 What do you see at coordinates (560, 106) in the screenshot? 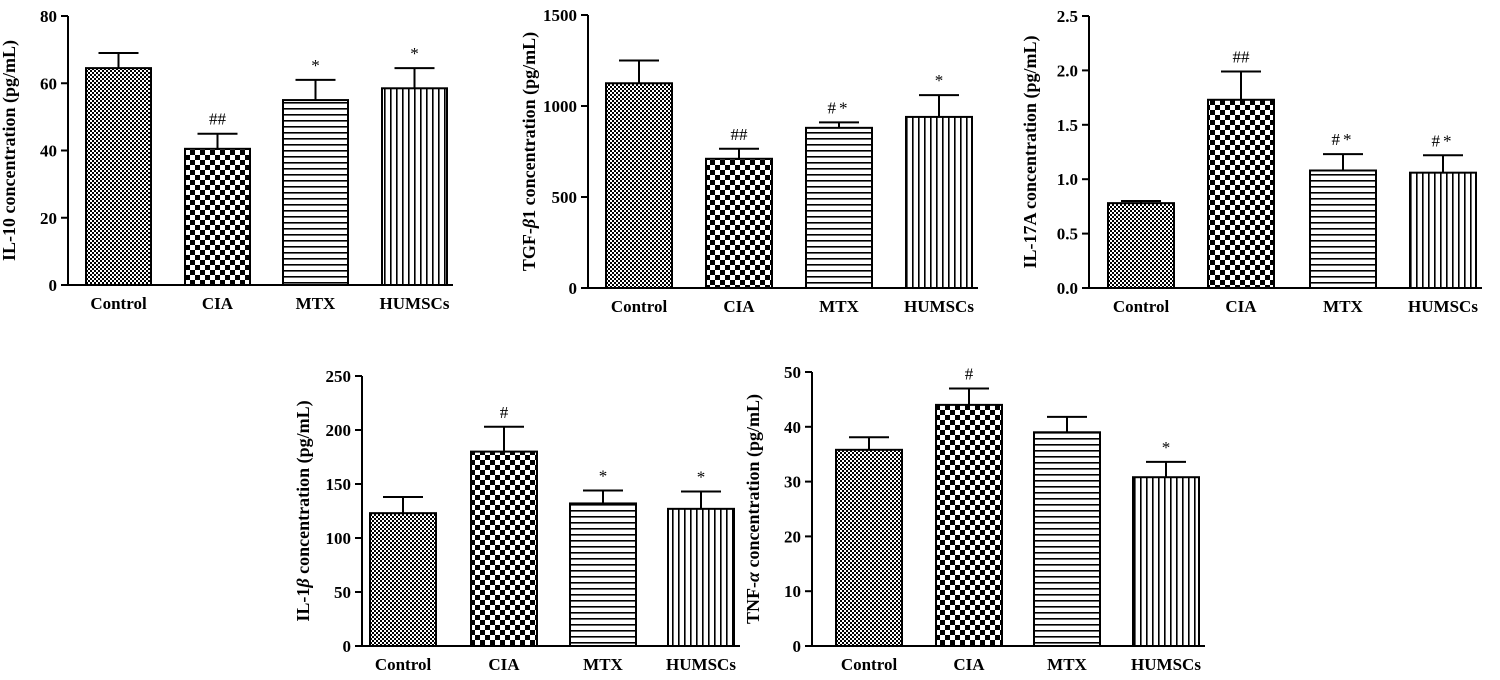
I see `y-tick-label: 1000` at bounding box center [560, 106].